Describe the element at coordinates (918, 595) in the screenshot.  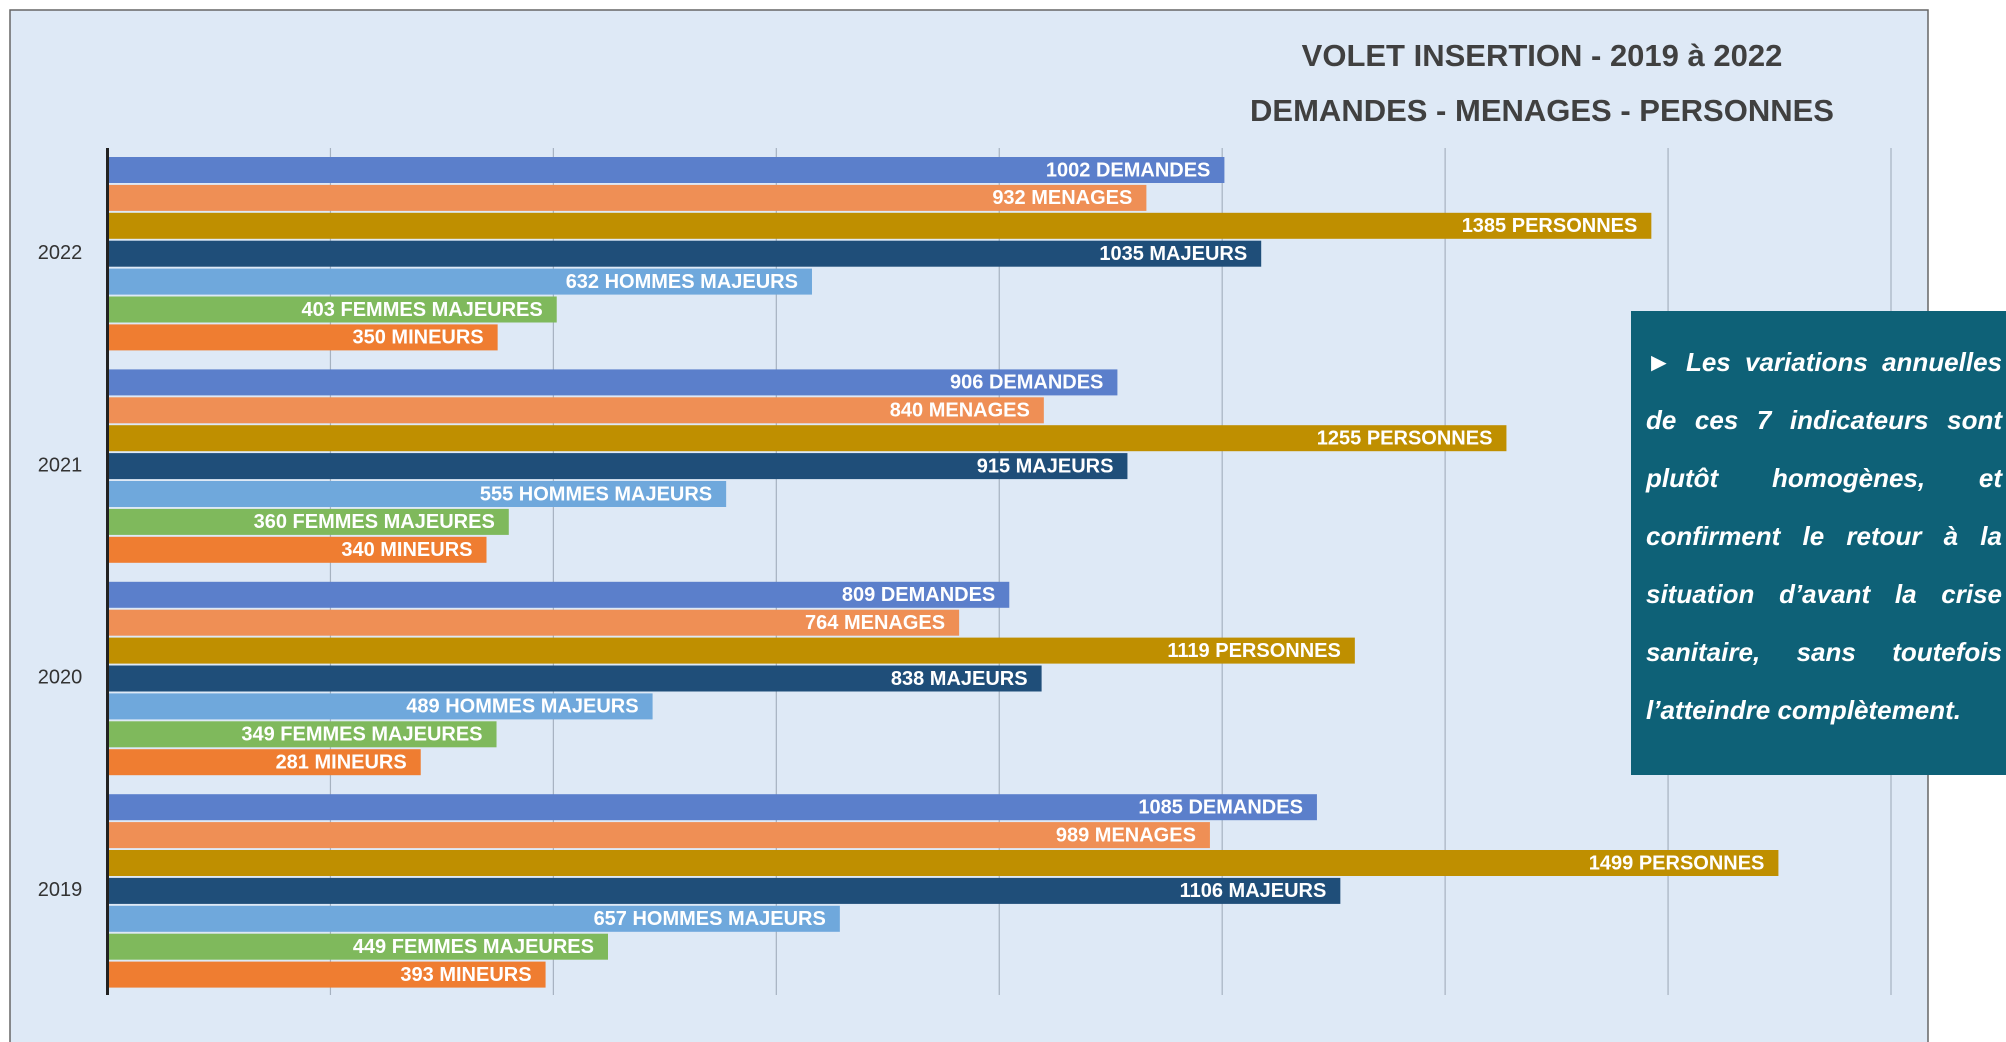
I see `data-label: 809 DEMANDES` at that location.